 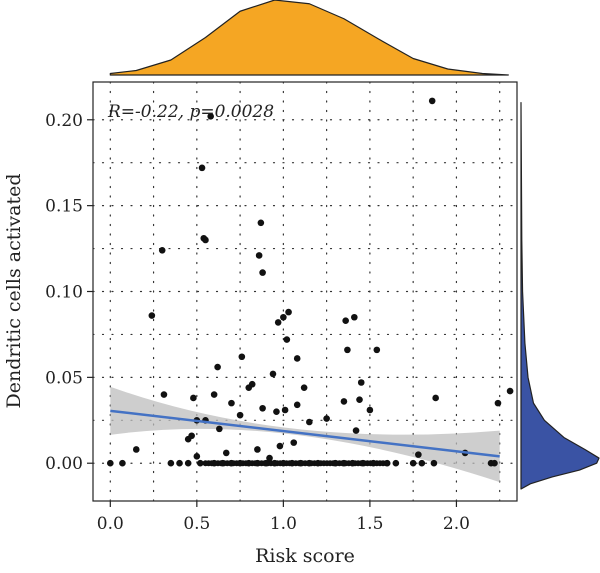 What do you see at coordinates (190, 112) in the screenshot?
I see `correlation-annotation: R=-0.22, p=0.0028` at bounding box center [190, 112].